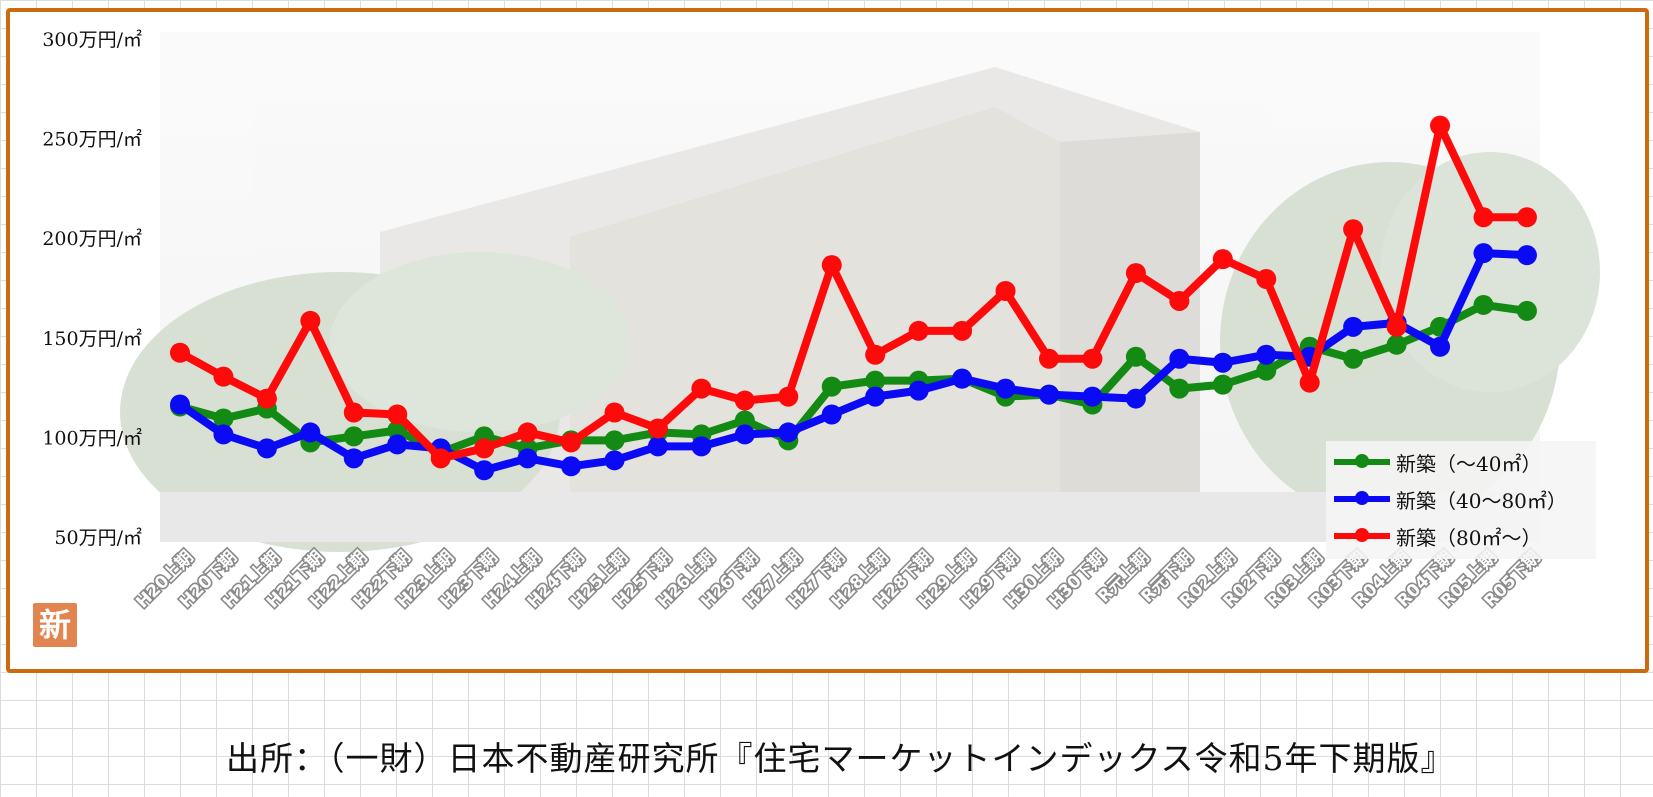 This screenshot has height=797, width=1653. Describe the element at coordinates (92, 238) in the screenshot. I see `y-tick-label: 200万円/㎡` at that location.